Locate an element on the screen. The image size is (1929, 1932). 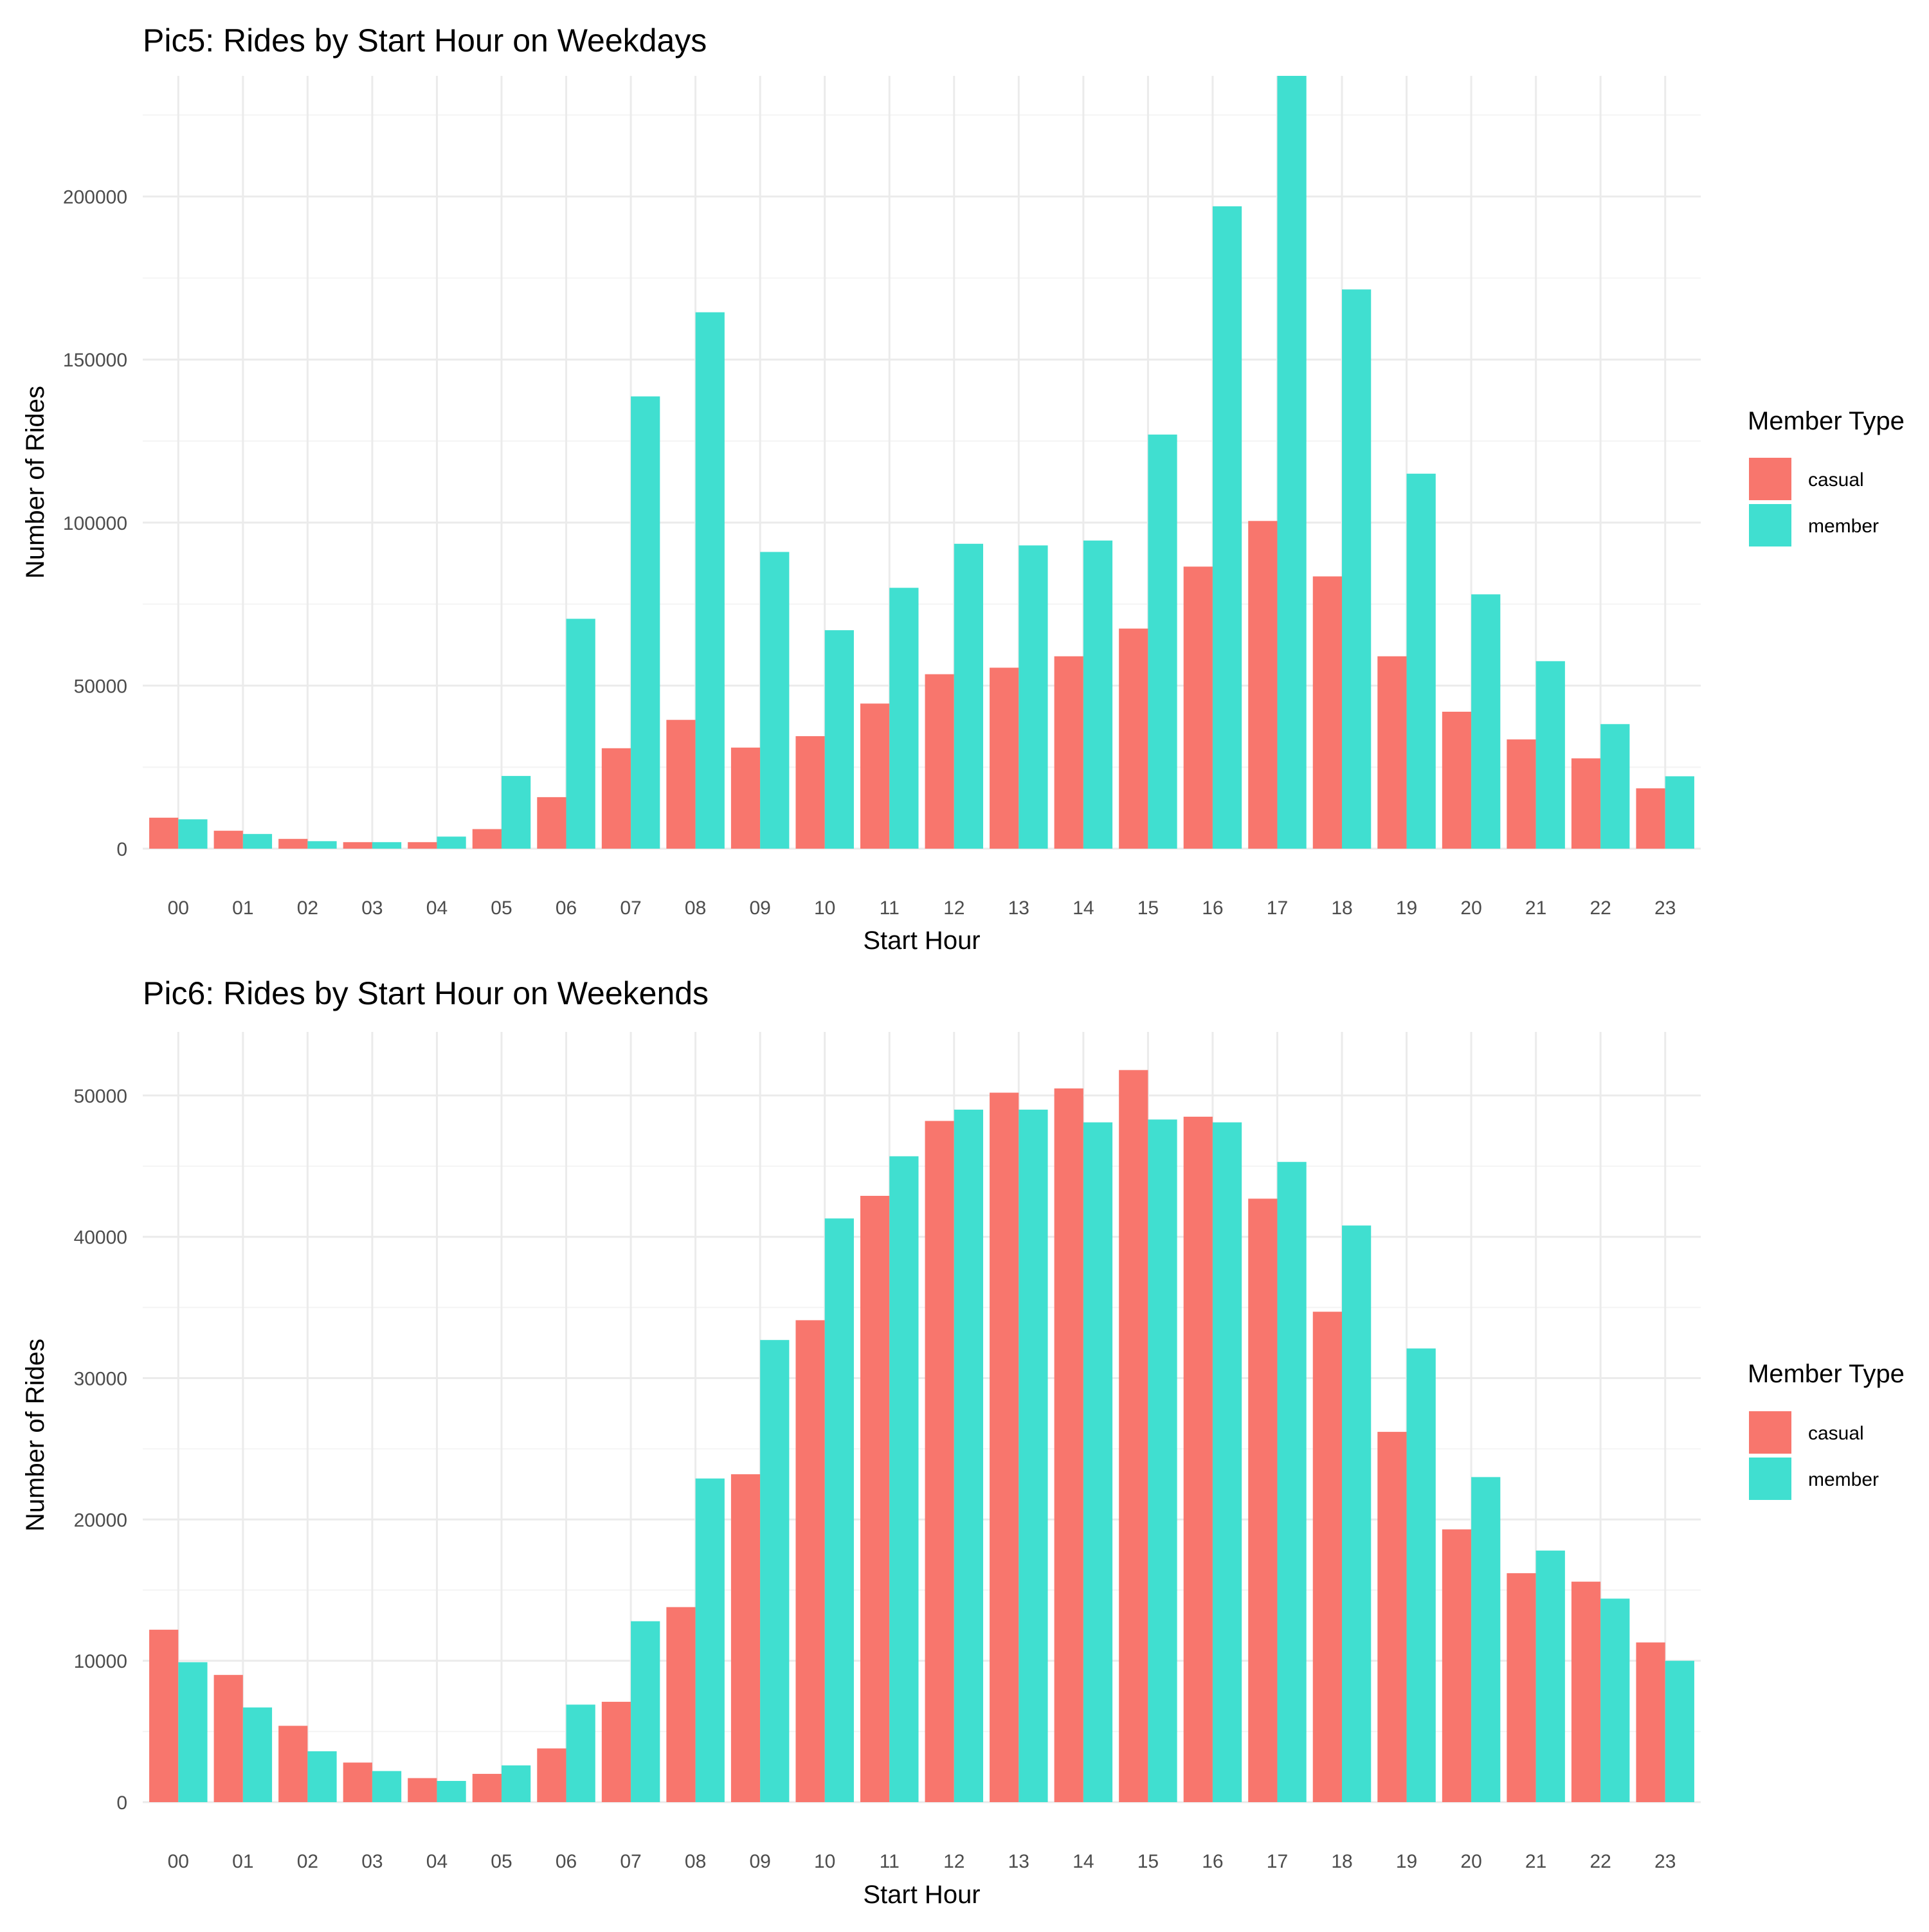
x-tick-label: 11 is located at coordinates (890, 908).